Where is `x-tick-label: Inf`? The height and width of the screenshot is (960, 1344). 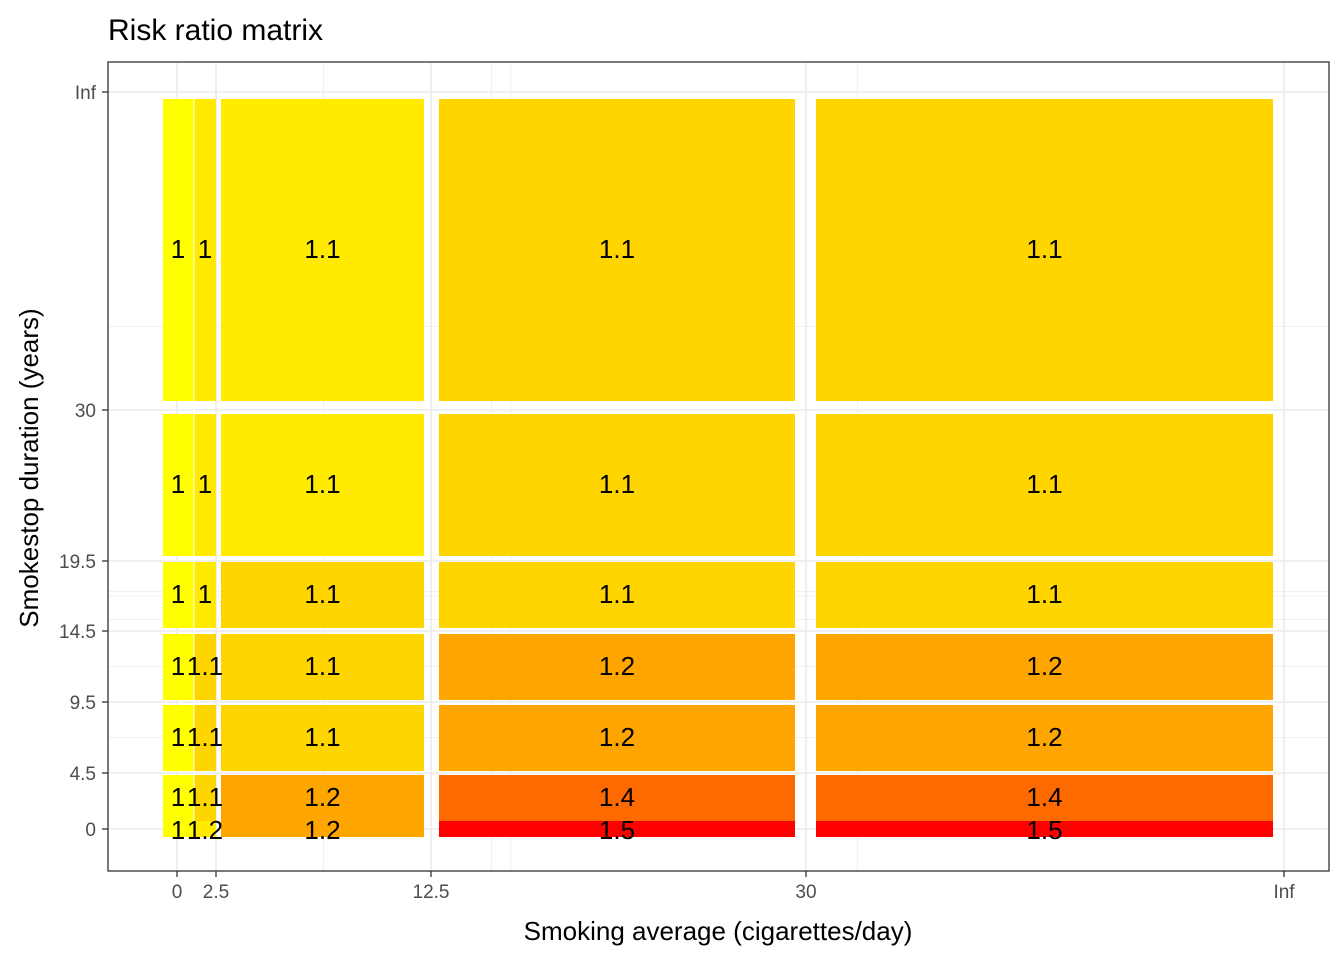 x-tick-label: Inf is located at coordinates (1284, 892).